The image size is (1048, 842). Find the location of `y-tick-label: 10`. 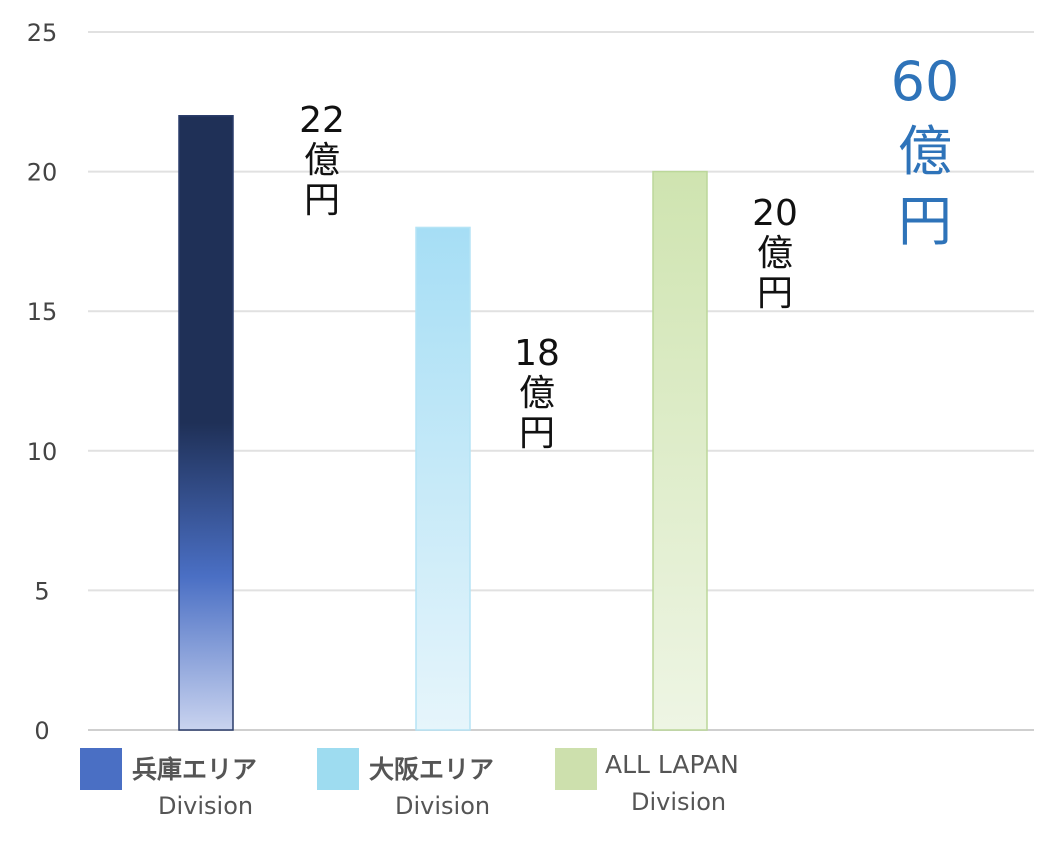

y-tick-label: 10 is located at coordinates (42, 452).